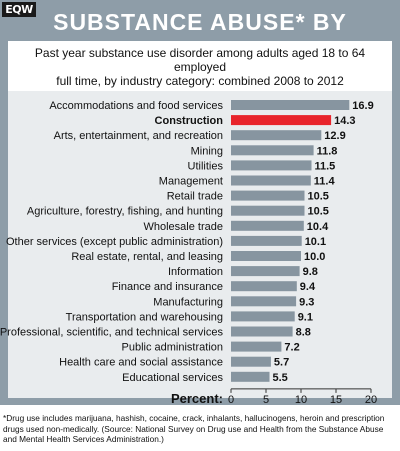 The height and width of the screenshot is (451, 400). What do you see at coordinates (336, 399) in the screenshot?
I see `x-tick-label: 15` at bounding box center [336, 399].